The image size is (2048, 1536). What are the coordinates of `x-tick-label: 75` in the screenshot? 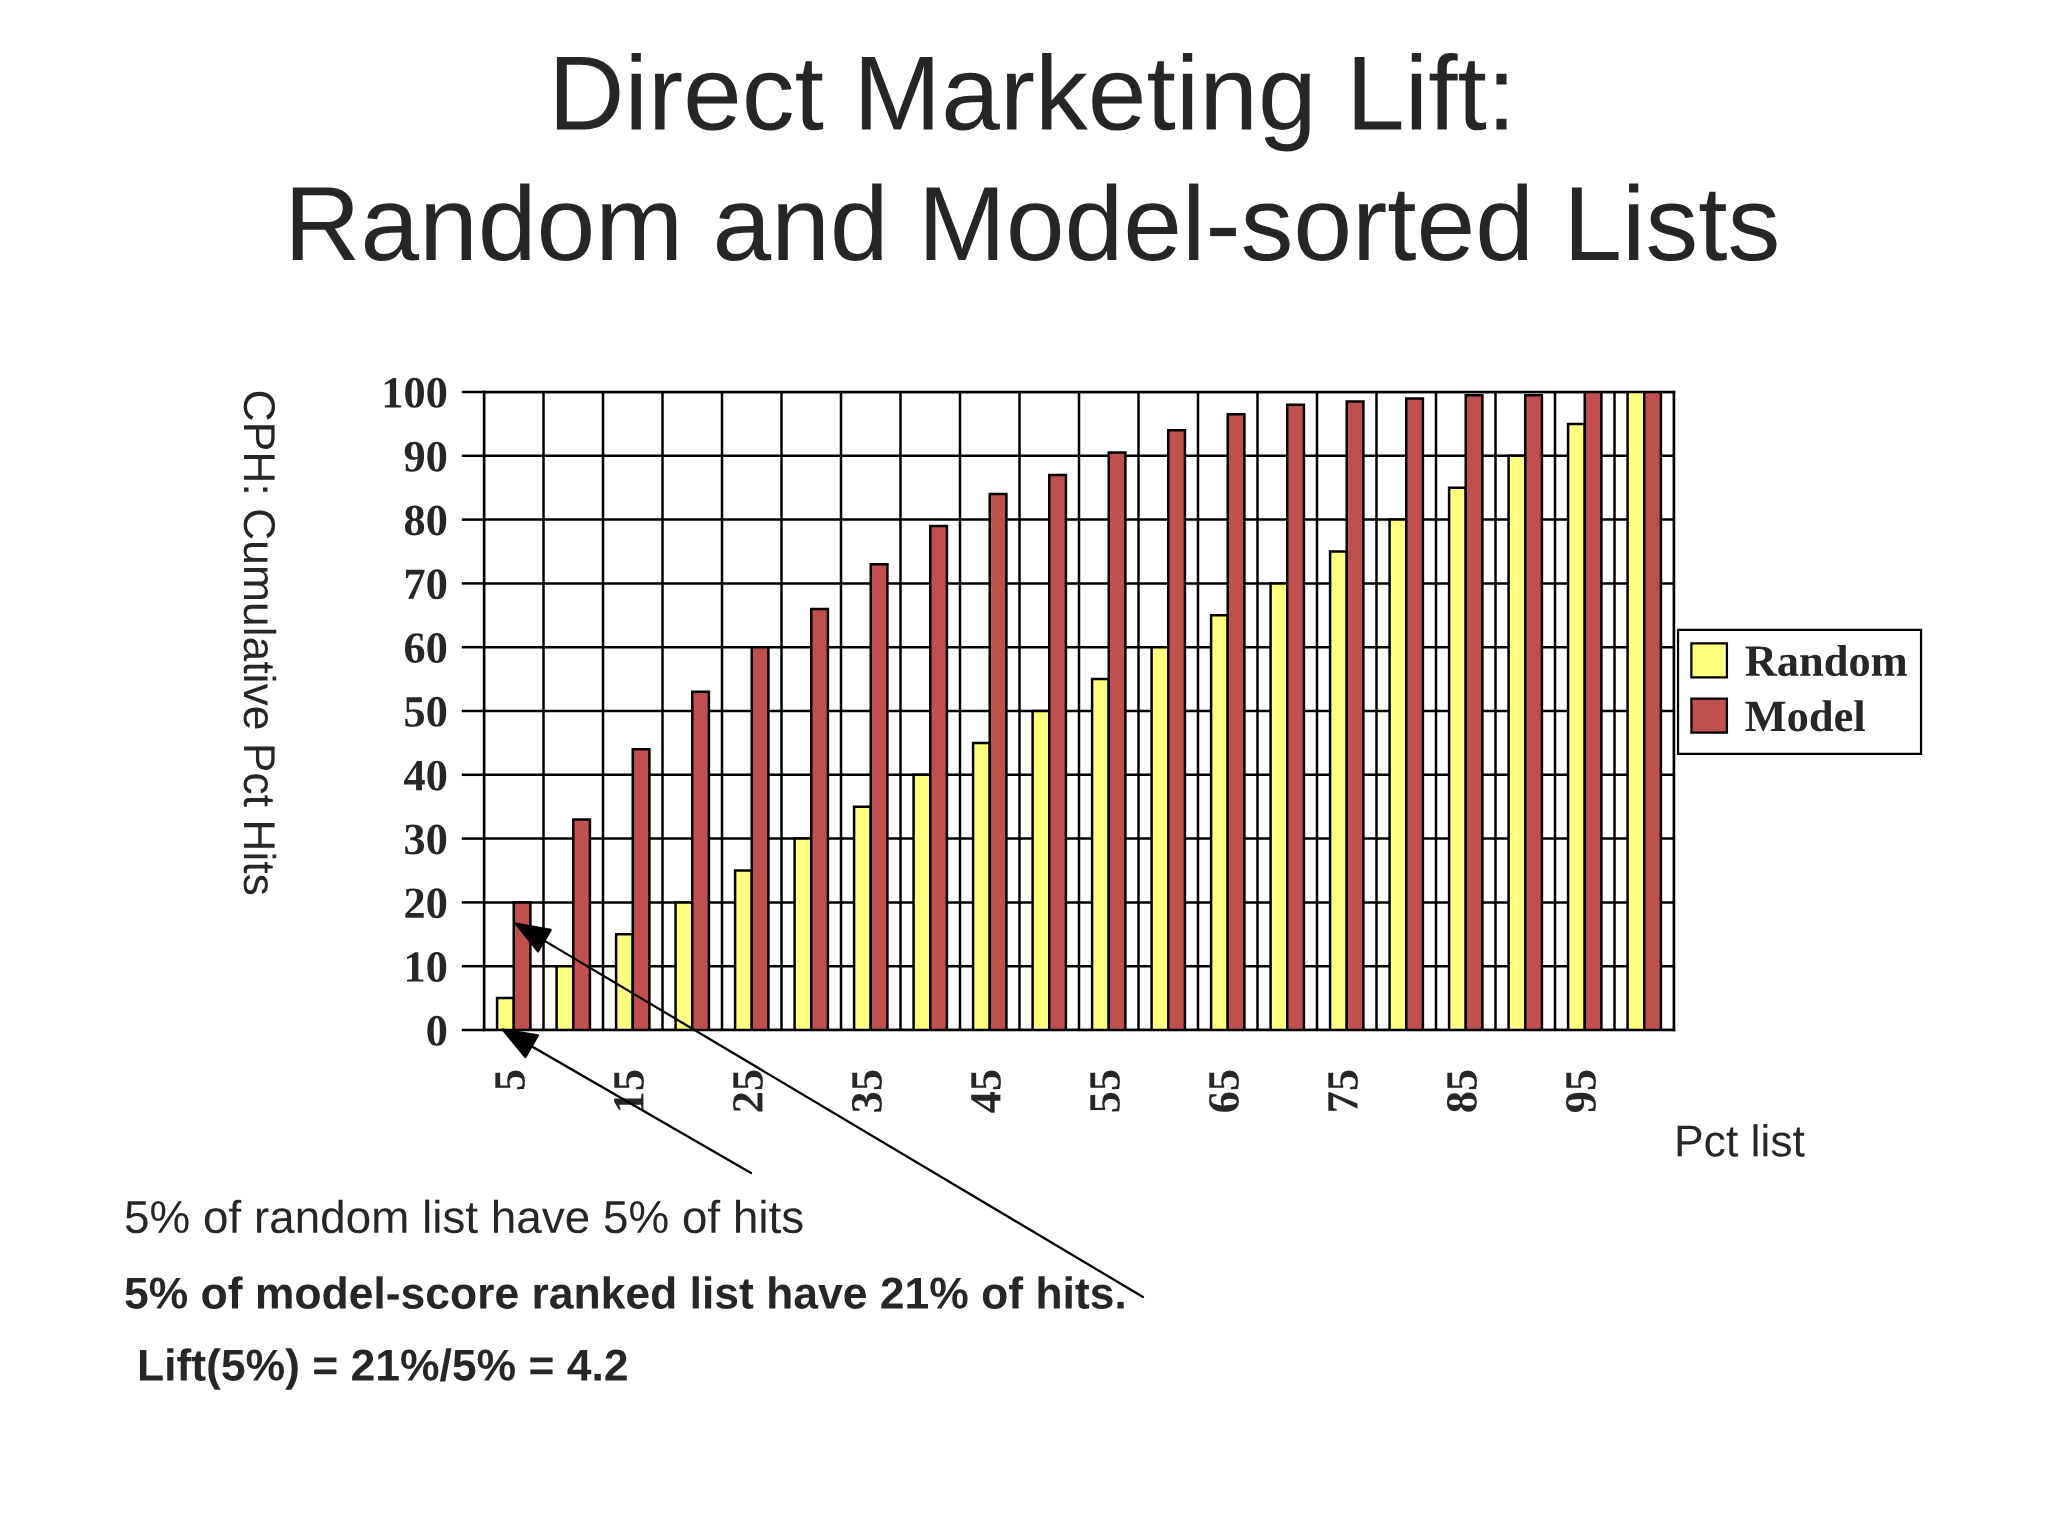 It's located at (1343, 1090).